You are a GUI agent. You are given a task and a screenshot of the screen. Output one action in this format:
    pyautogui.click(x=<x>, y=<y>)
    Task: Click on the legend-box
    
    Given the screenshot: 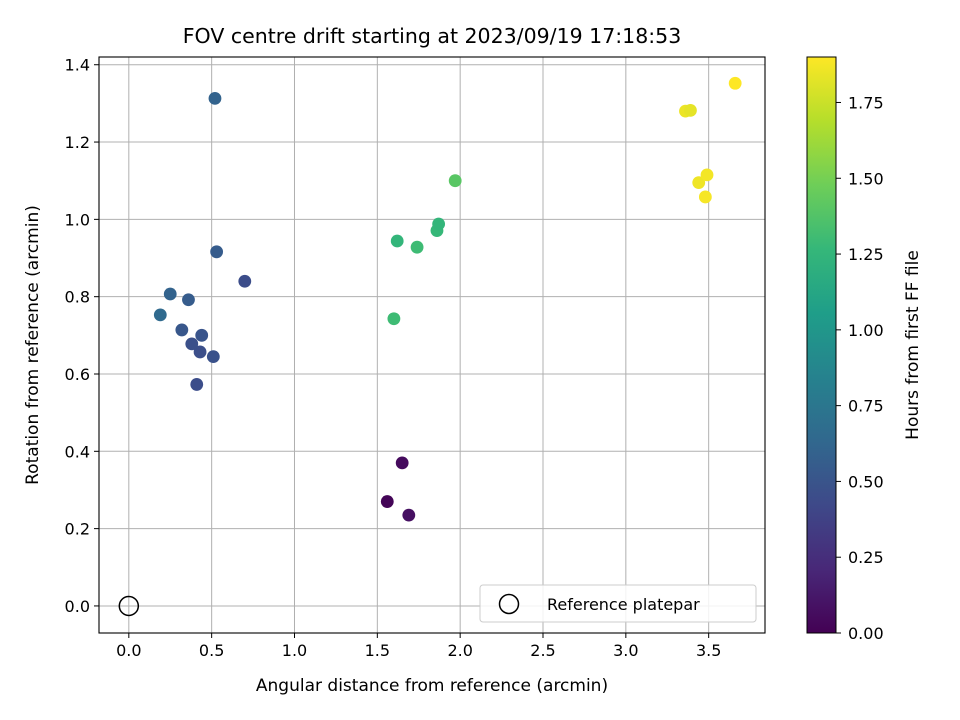 What is the action you would take?
    pyautogui.click(x=618, y=603)
    